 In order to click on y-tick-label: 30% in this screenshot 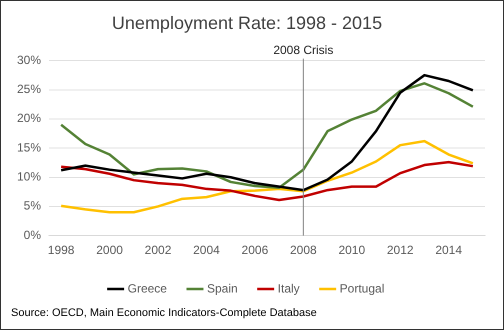, I will do `click(29, 59)`.